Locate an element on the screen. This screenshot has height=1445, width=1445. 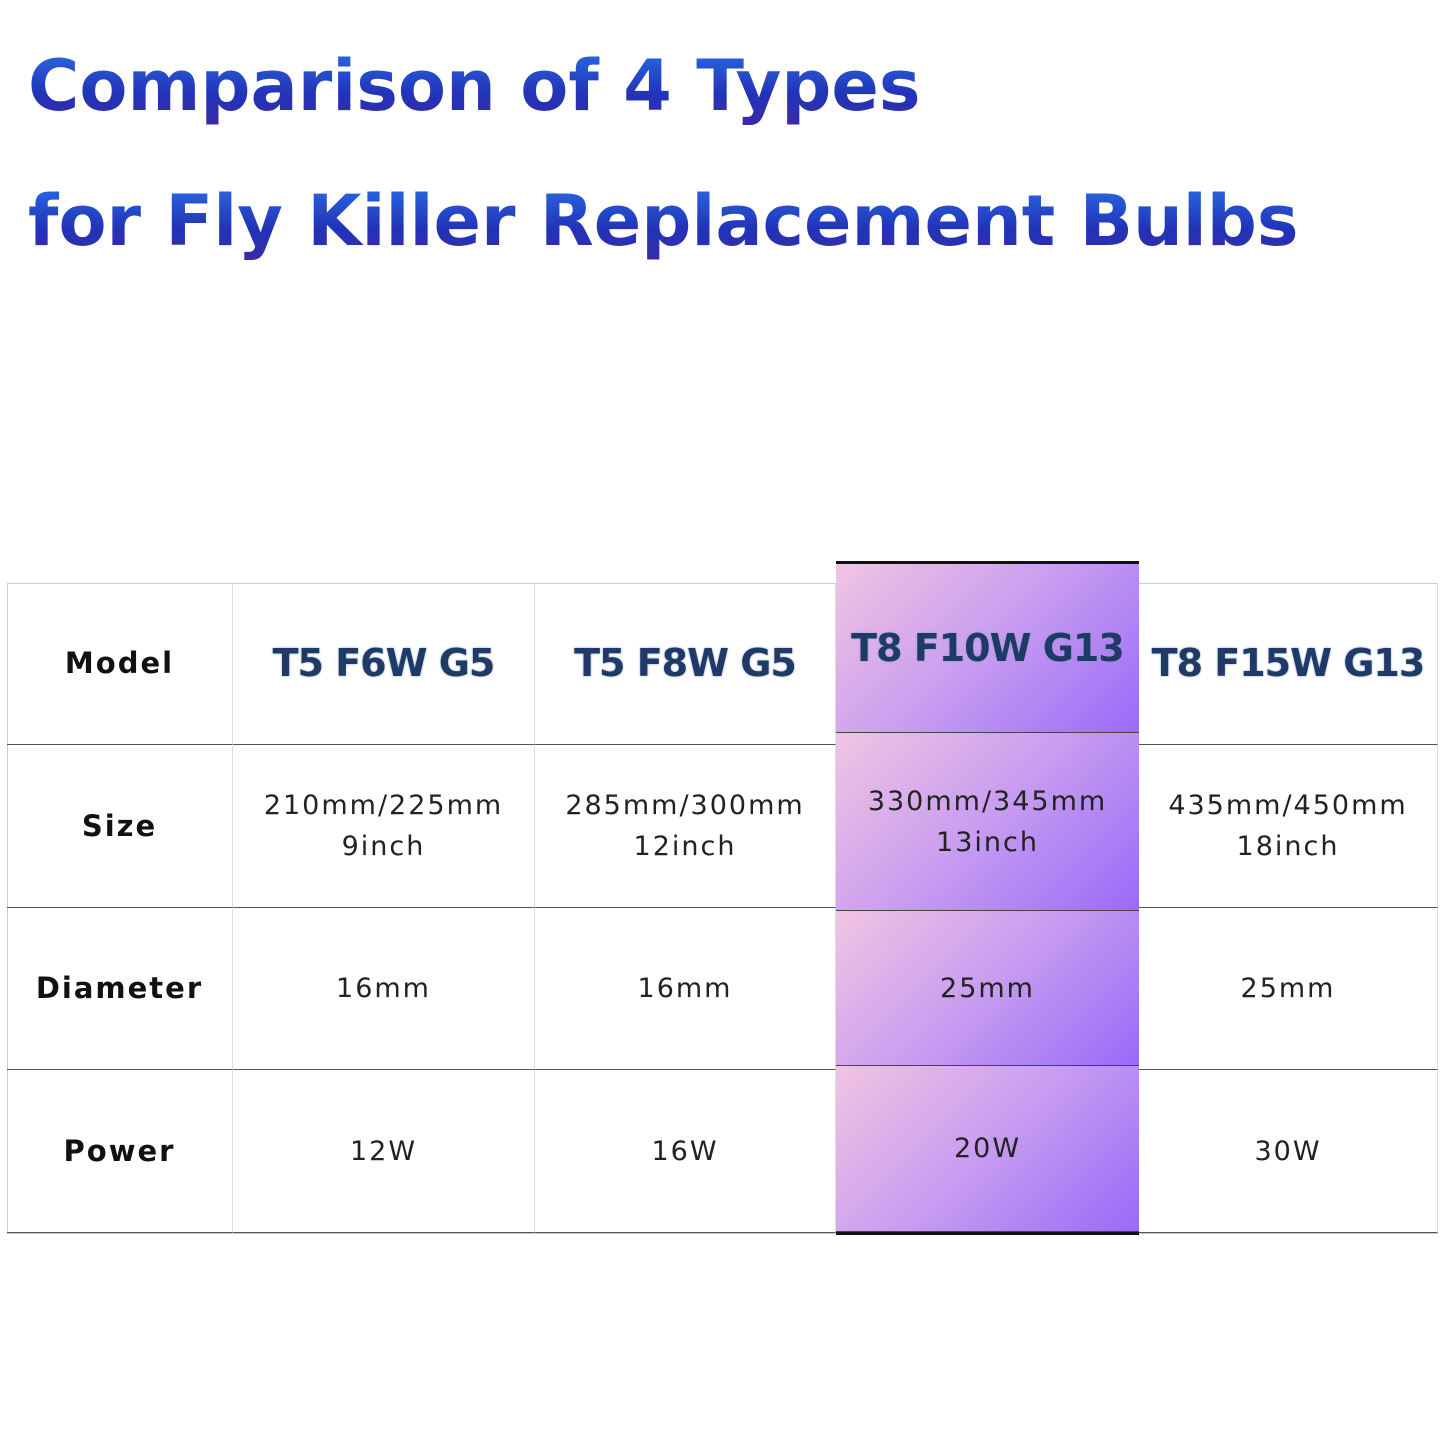
table-cell: T8 F10W G13 is located at coordinates (987, 648).